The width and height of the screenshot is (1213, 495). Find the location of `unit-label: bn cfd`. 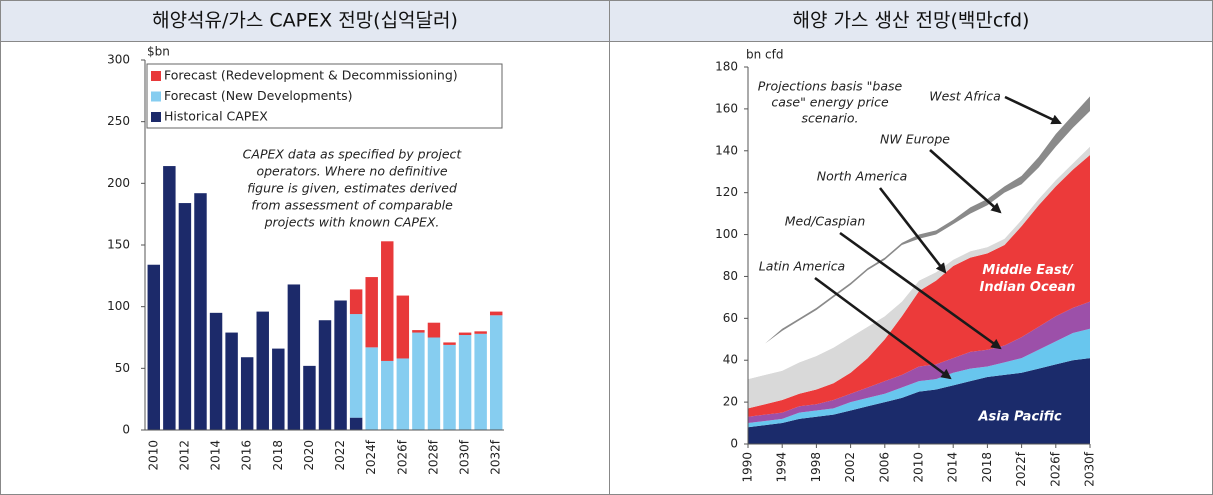

unit-label: bn cfd is located at coordinates (764, 55).